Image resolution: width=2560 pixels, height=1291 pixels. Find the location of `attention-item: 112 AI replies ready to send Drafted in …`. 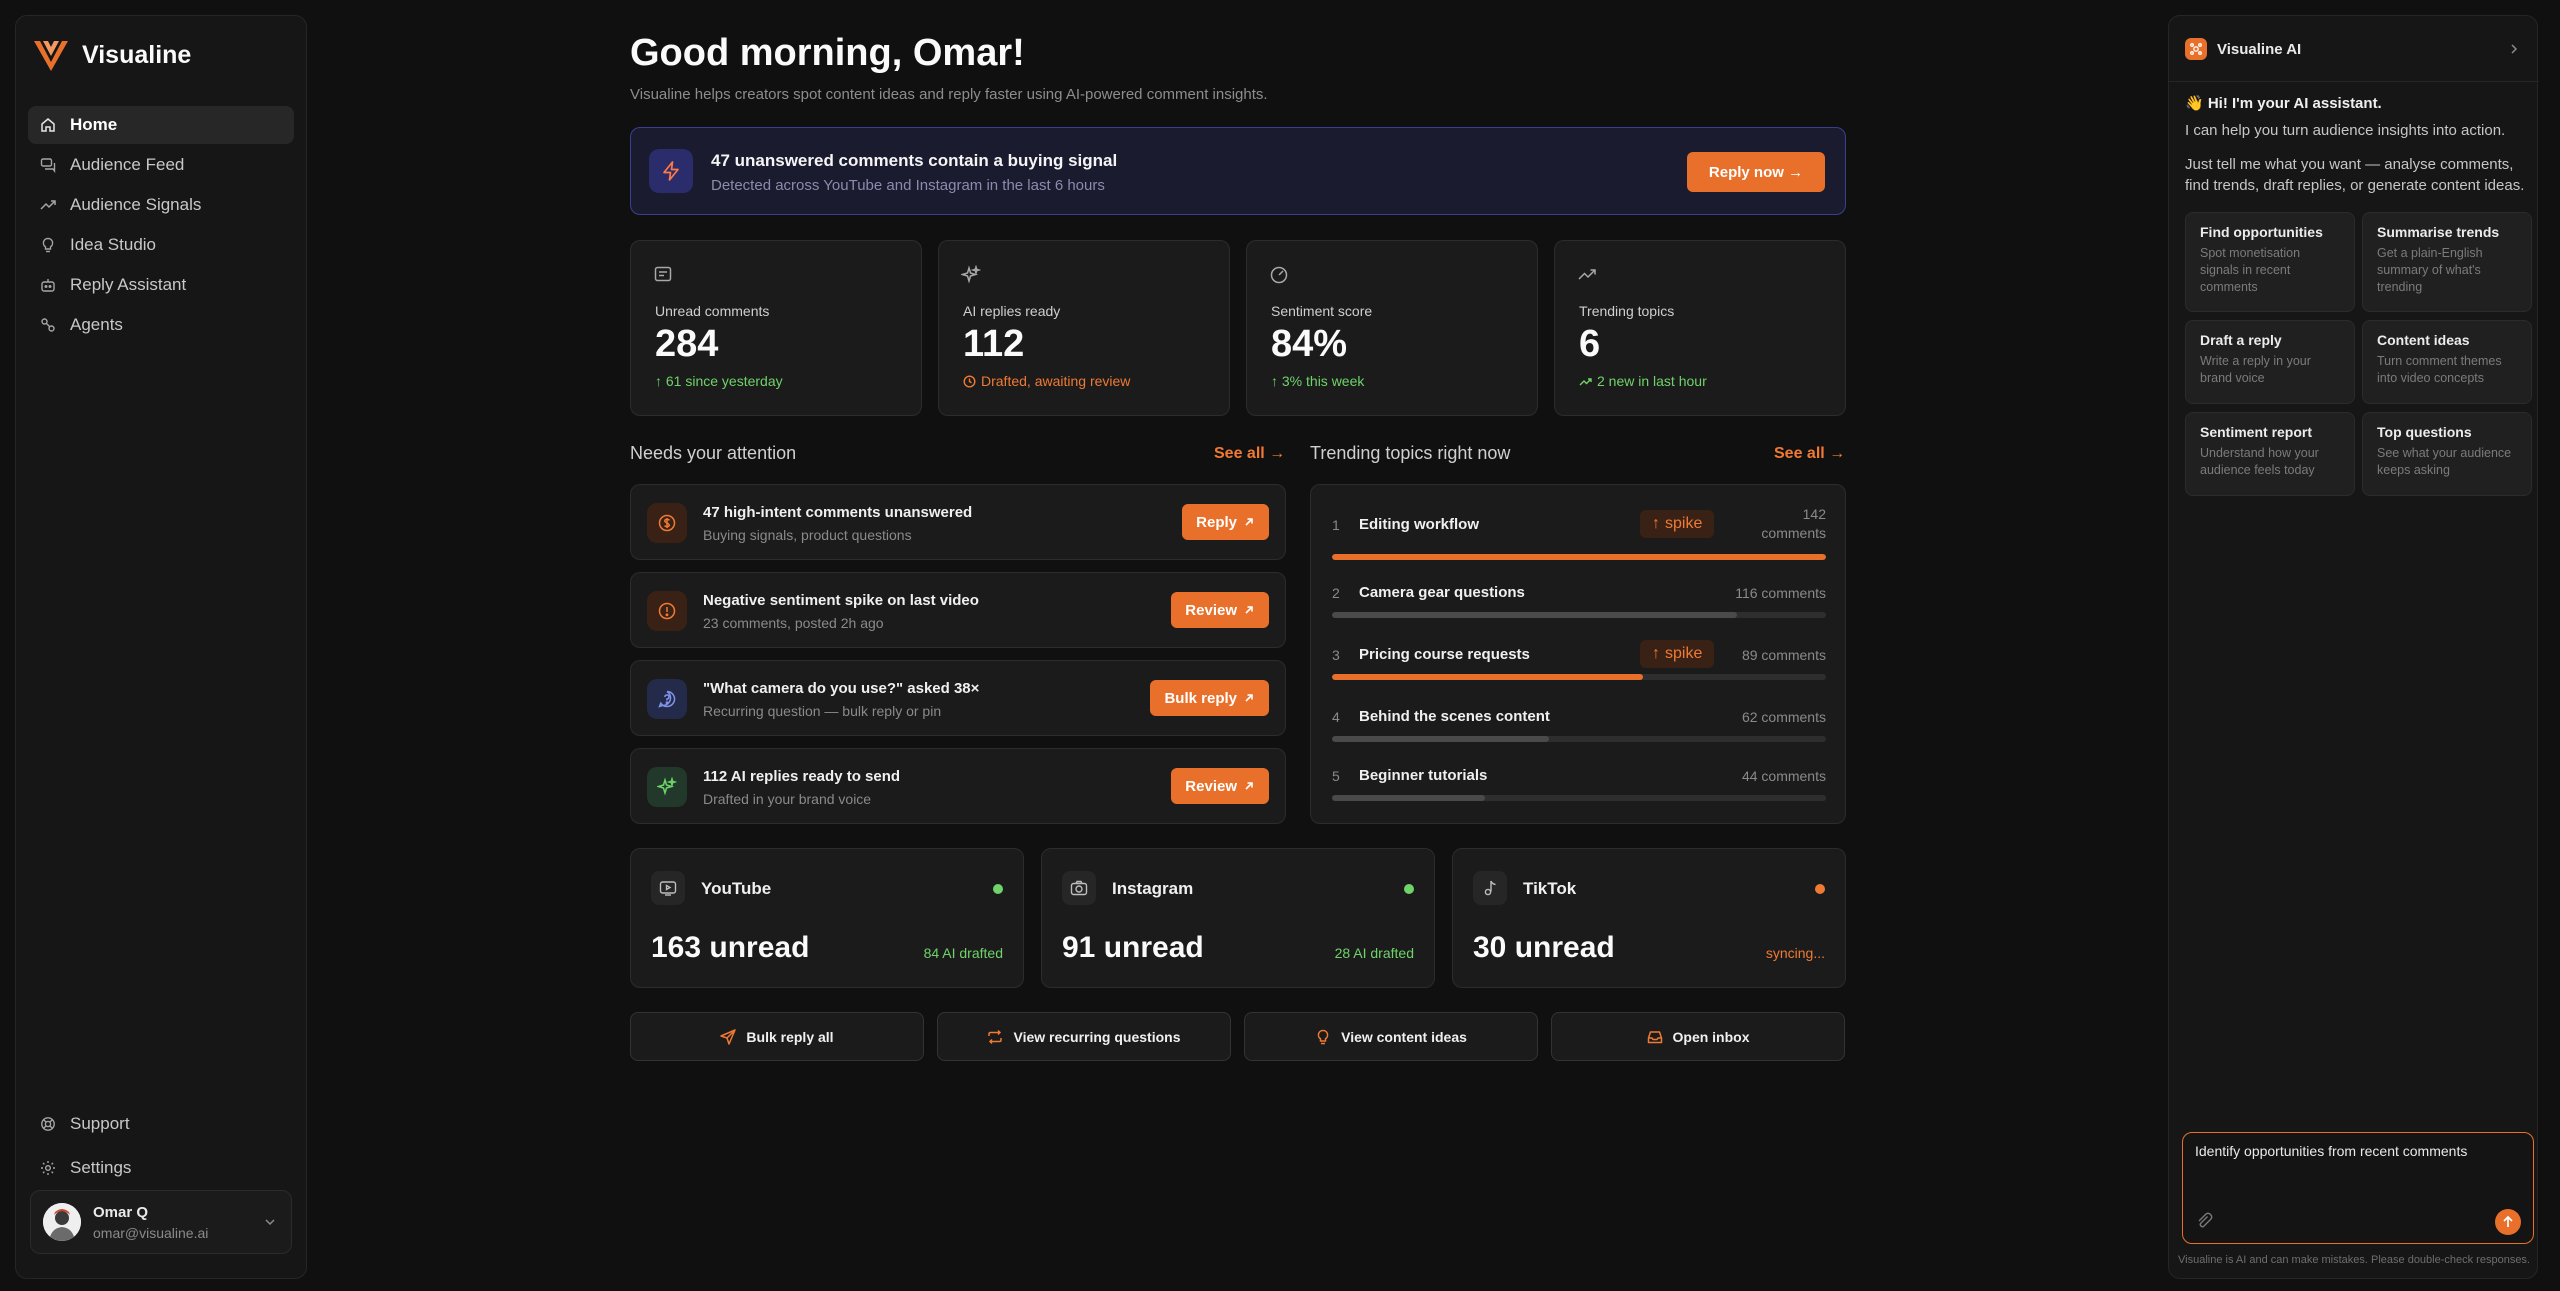

attention-item: 112 AI replies ready to send Drafted in … is located at coordinates (958, 786).